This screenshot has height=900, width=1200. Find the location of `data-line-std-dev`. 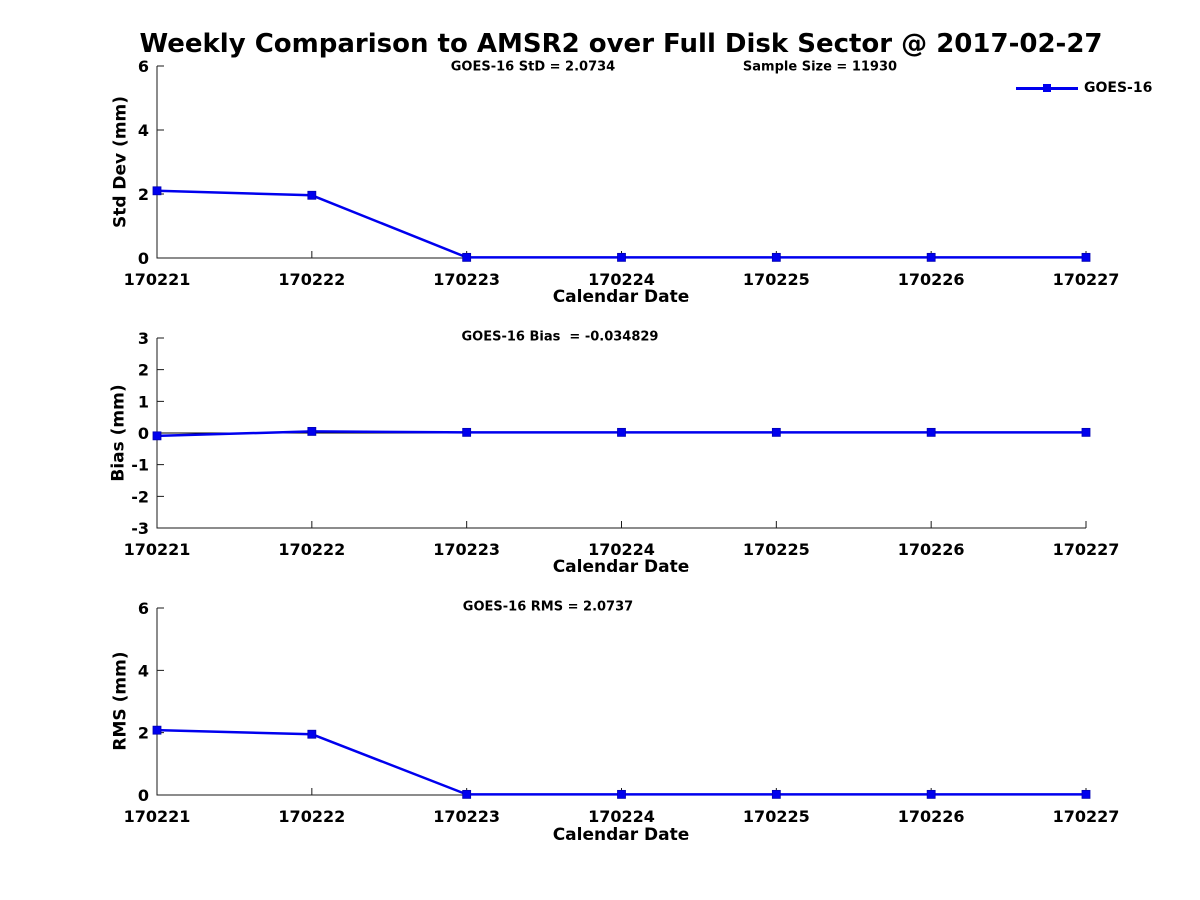

data-line-std-dev is located at coordinates (621, 224).